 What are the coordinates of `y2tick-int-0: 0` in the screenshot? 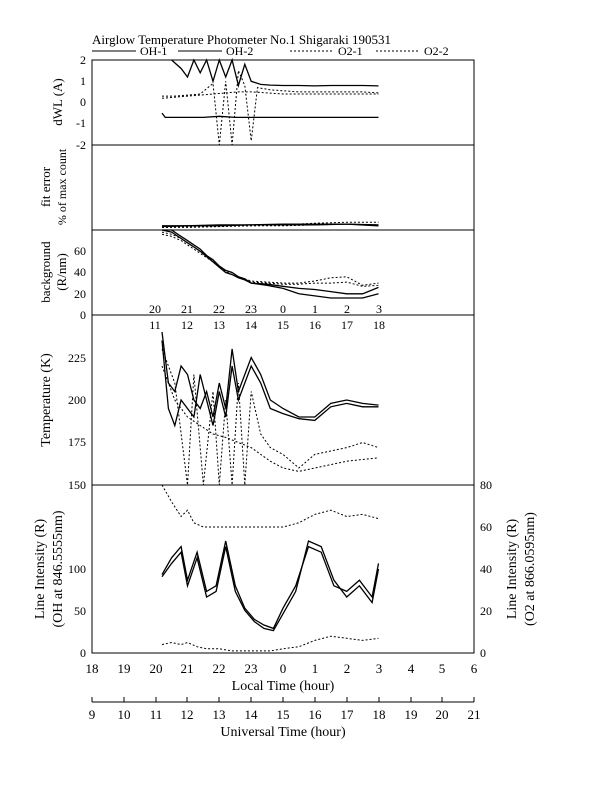 It's located at (483, 653).